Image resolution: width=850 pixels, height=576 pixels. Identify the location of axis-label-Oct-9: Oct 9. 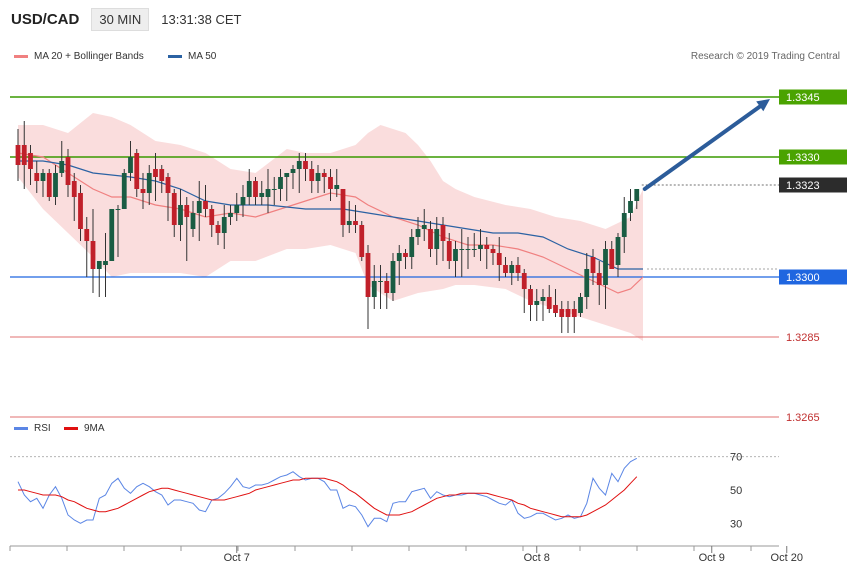
(712, 558).